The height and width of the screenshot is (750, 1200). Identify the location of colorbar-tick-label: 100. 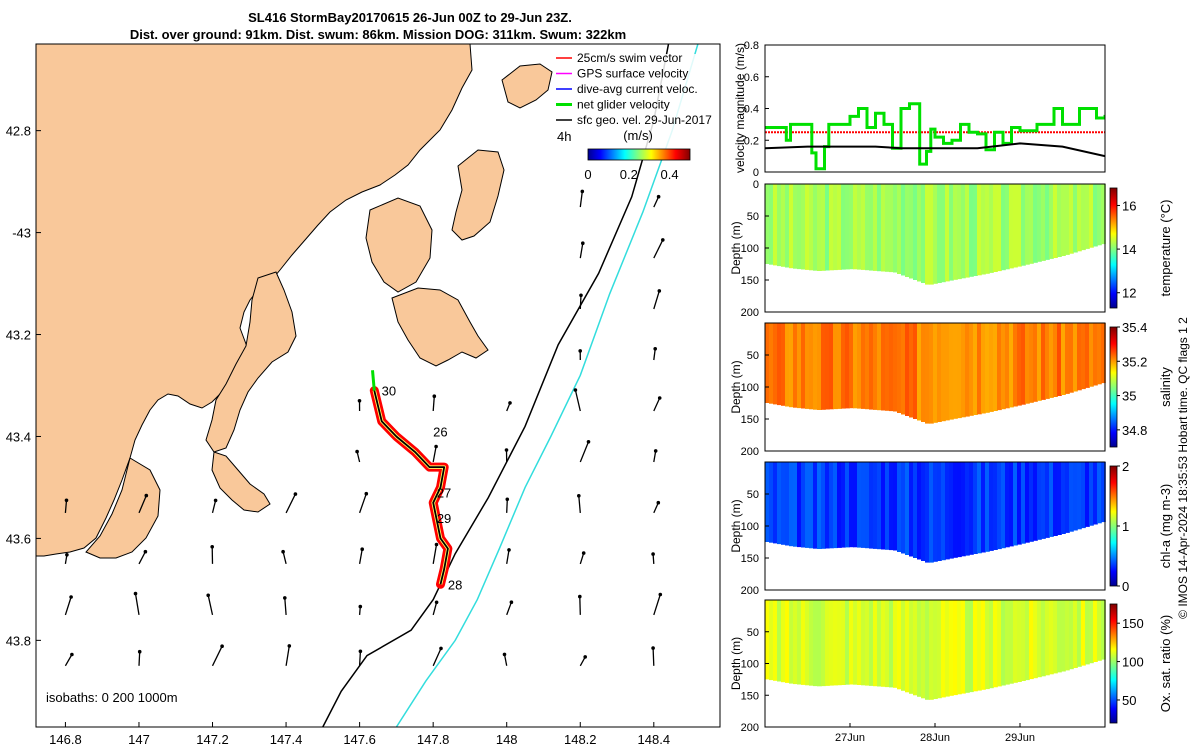
(1133, 662).